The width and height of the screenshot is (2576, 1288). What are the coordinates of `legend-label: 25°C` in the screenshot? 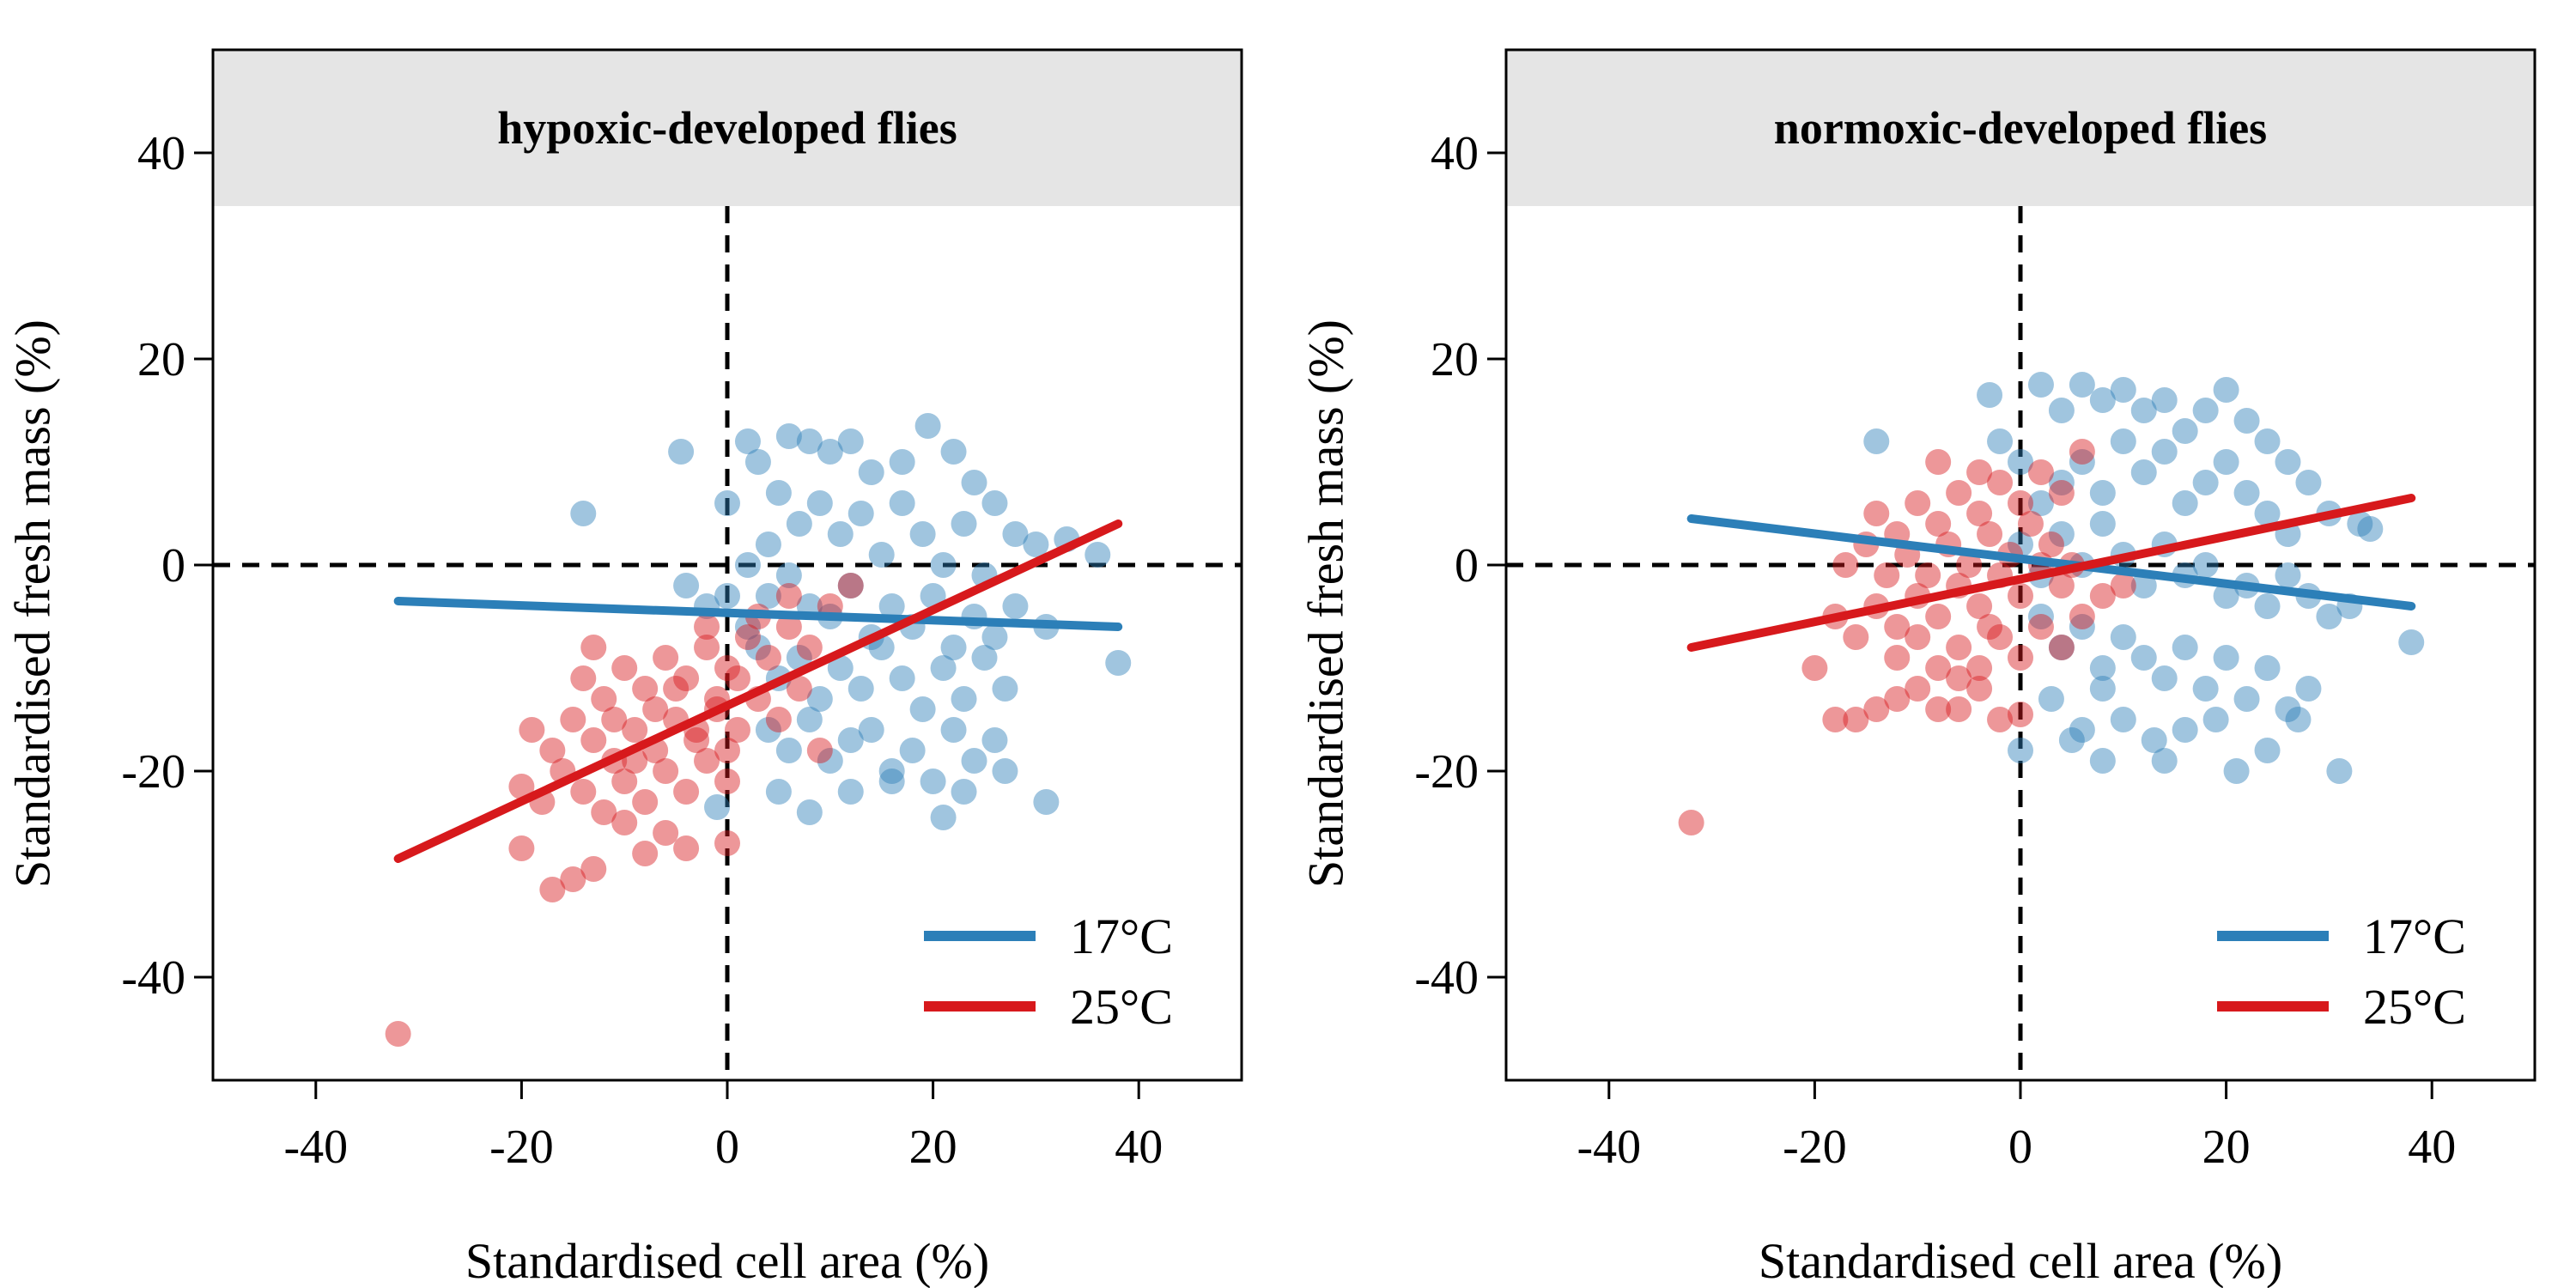 It's located at (2414, 1007).